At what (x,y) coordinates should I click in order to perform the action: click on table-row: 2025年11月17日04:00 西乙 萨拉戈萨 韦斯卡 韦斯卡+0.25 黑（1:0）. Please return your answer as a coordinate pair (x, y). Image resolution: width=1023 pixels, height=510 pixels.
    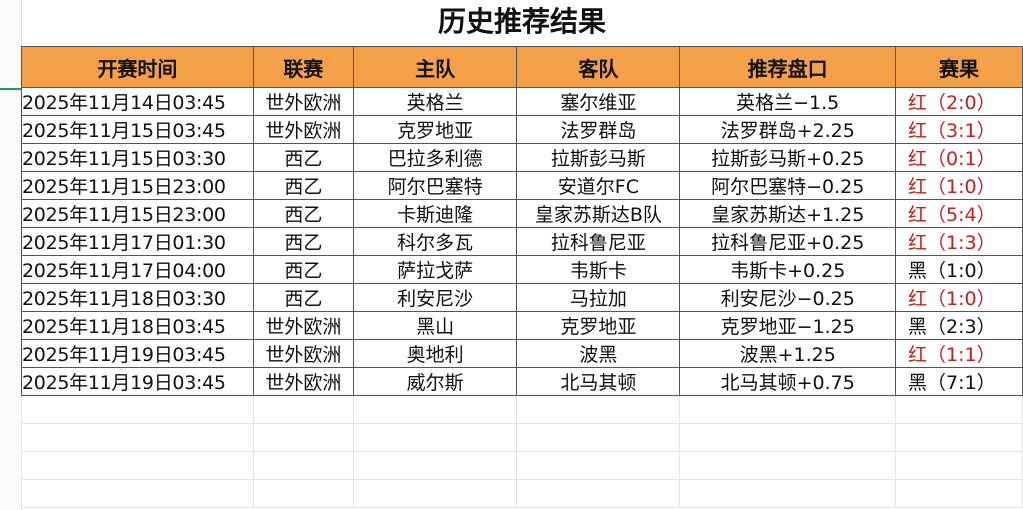
    Looking at the image, I should click on (522, 269).